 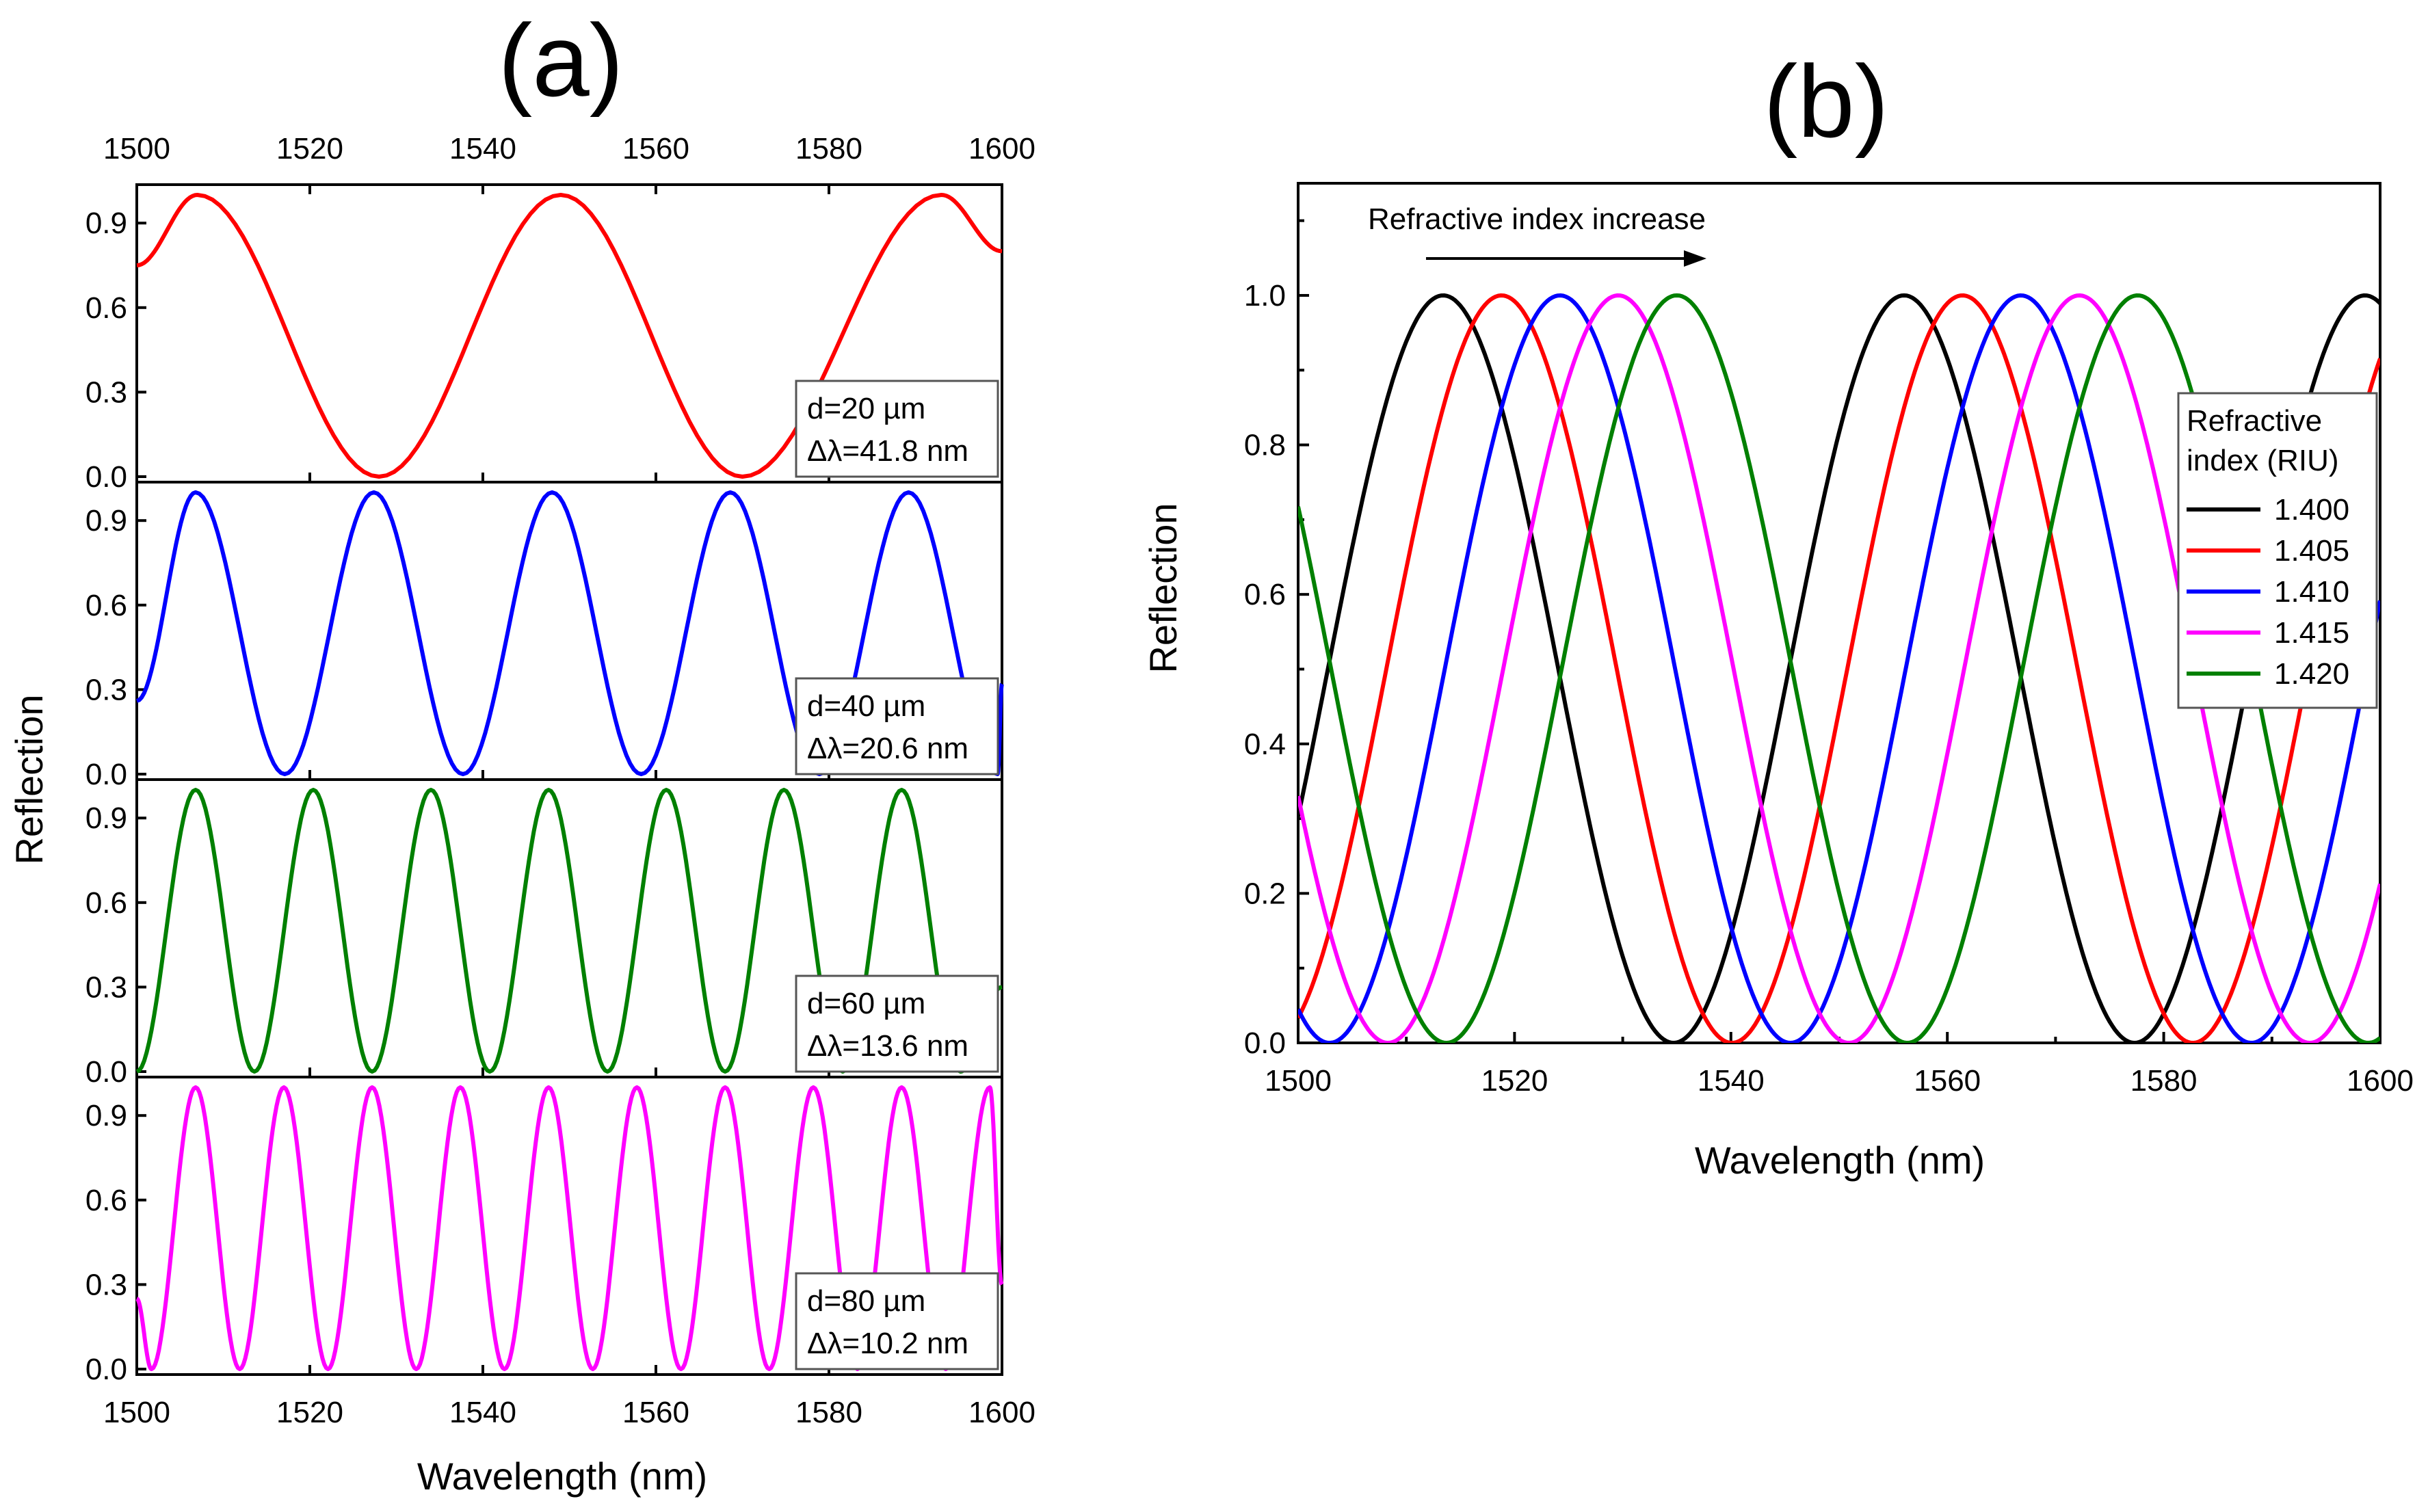 I want to click on panel-b-annotation-arrowhead, so click(x=1695, y=258).